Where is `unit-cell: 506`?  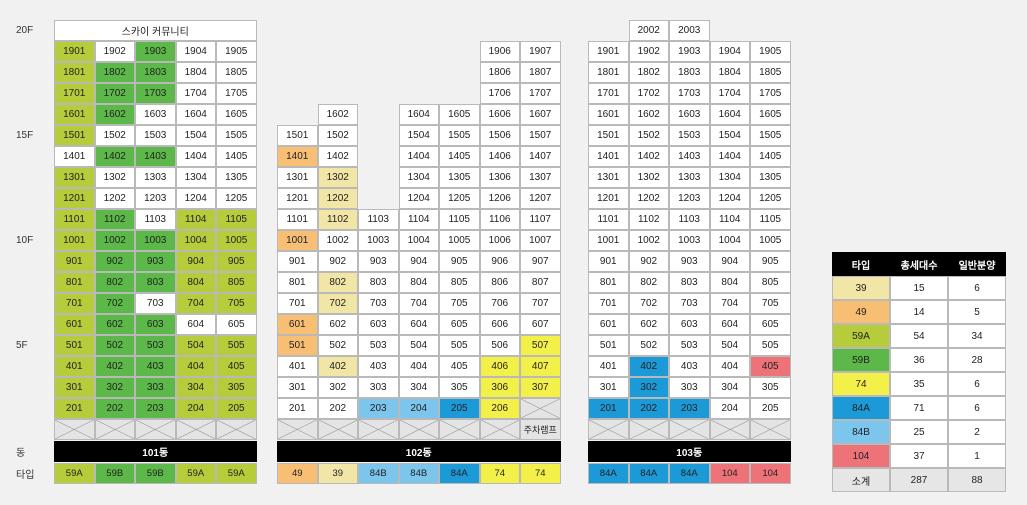
unit-cell: 506 is located at coordinates (499, 345).